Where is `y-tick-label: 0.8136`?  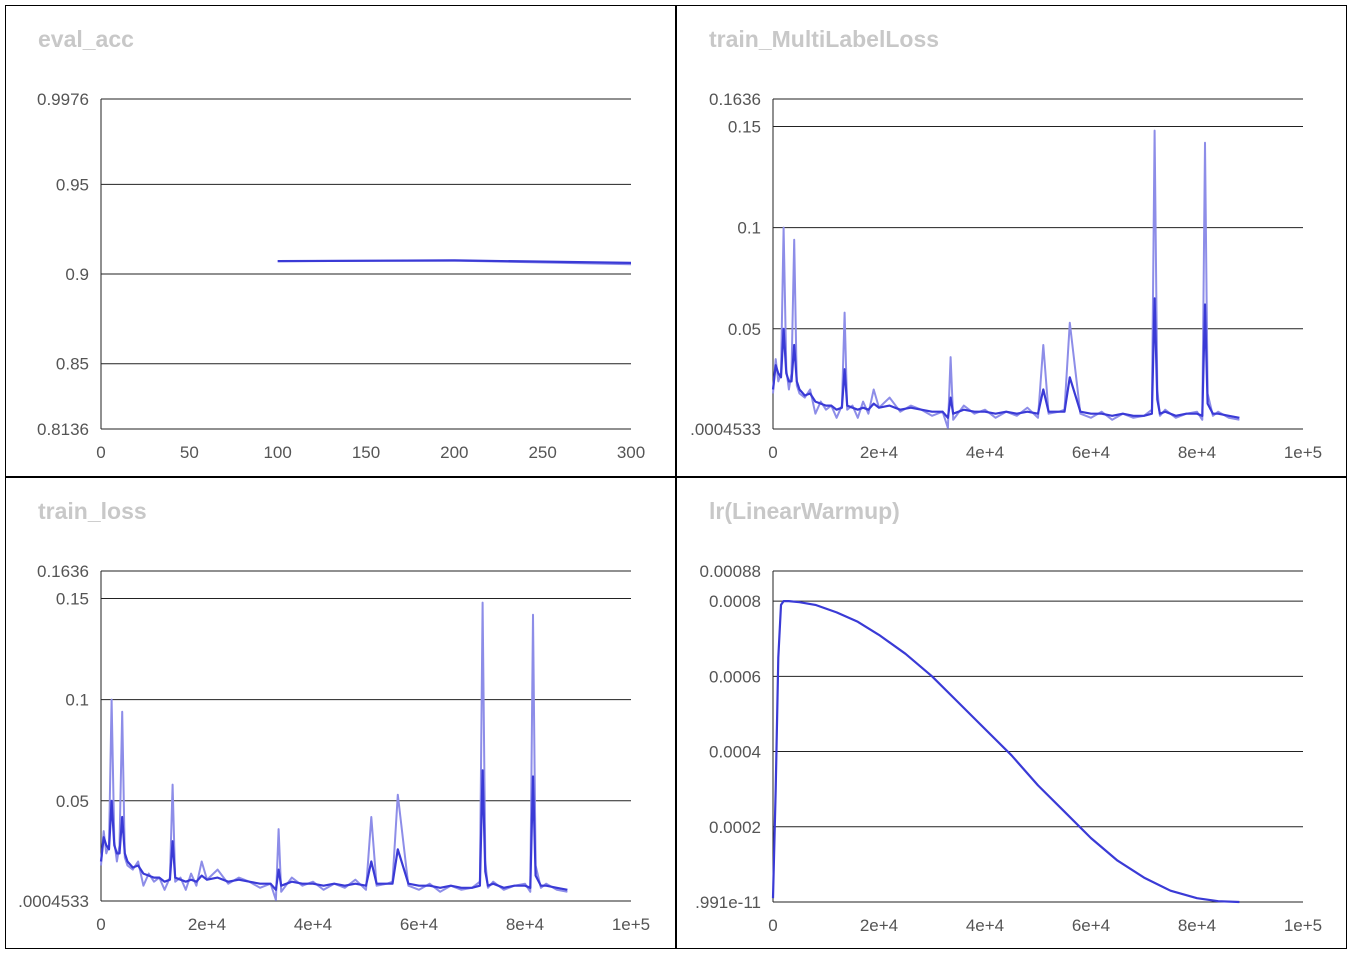
y-tick-label: 0.8136 is located at coordinates (63, 429).